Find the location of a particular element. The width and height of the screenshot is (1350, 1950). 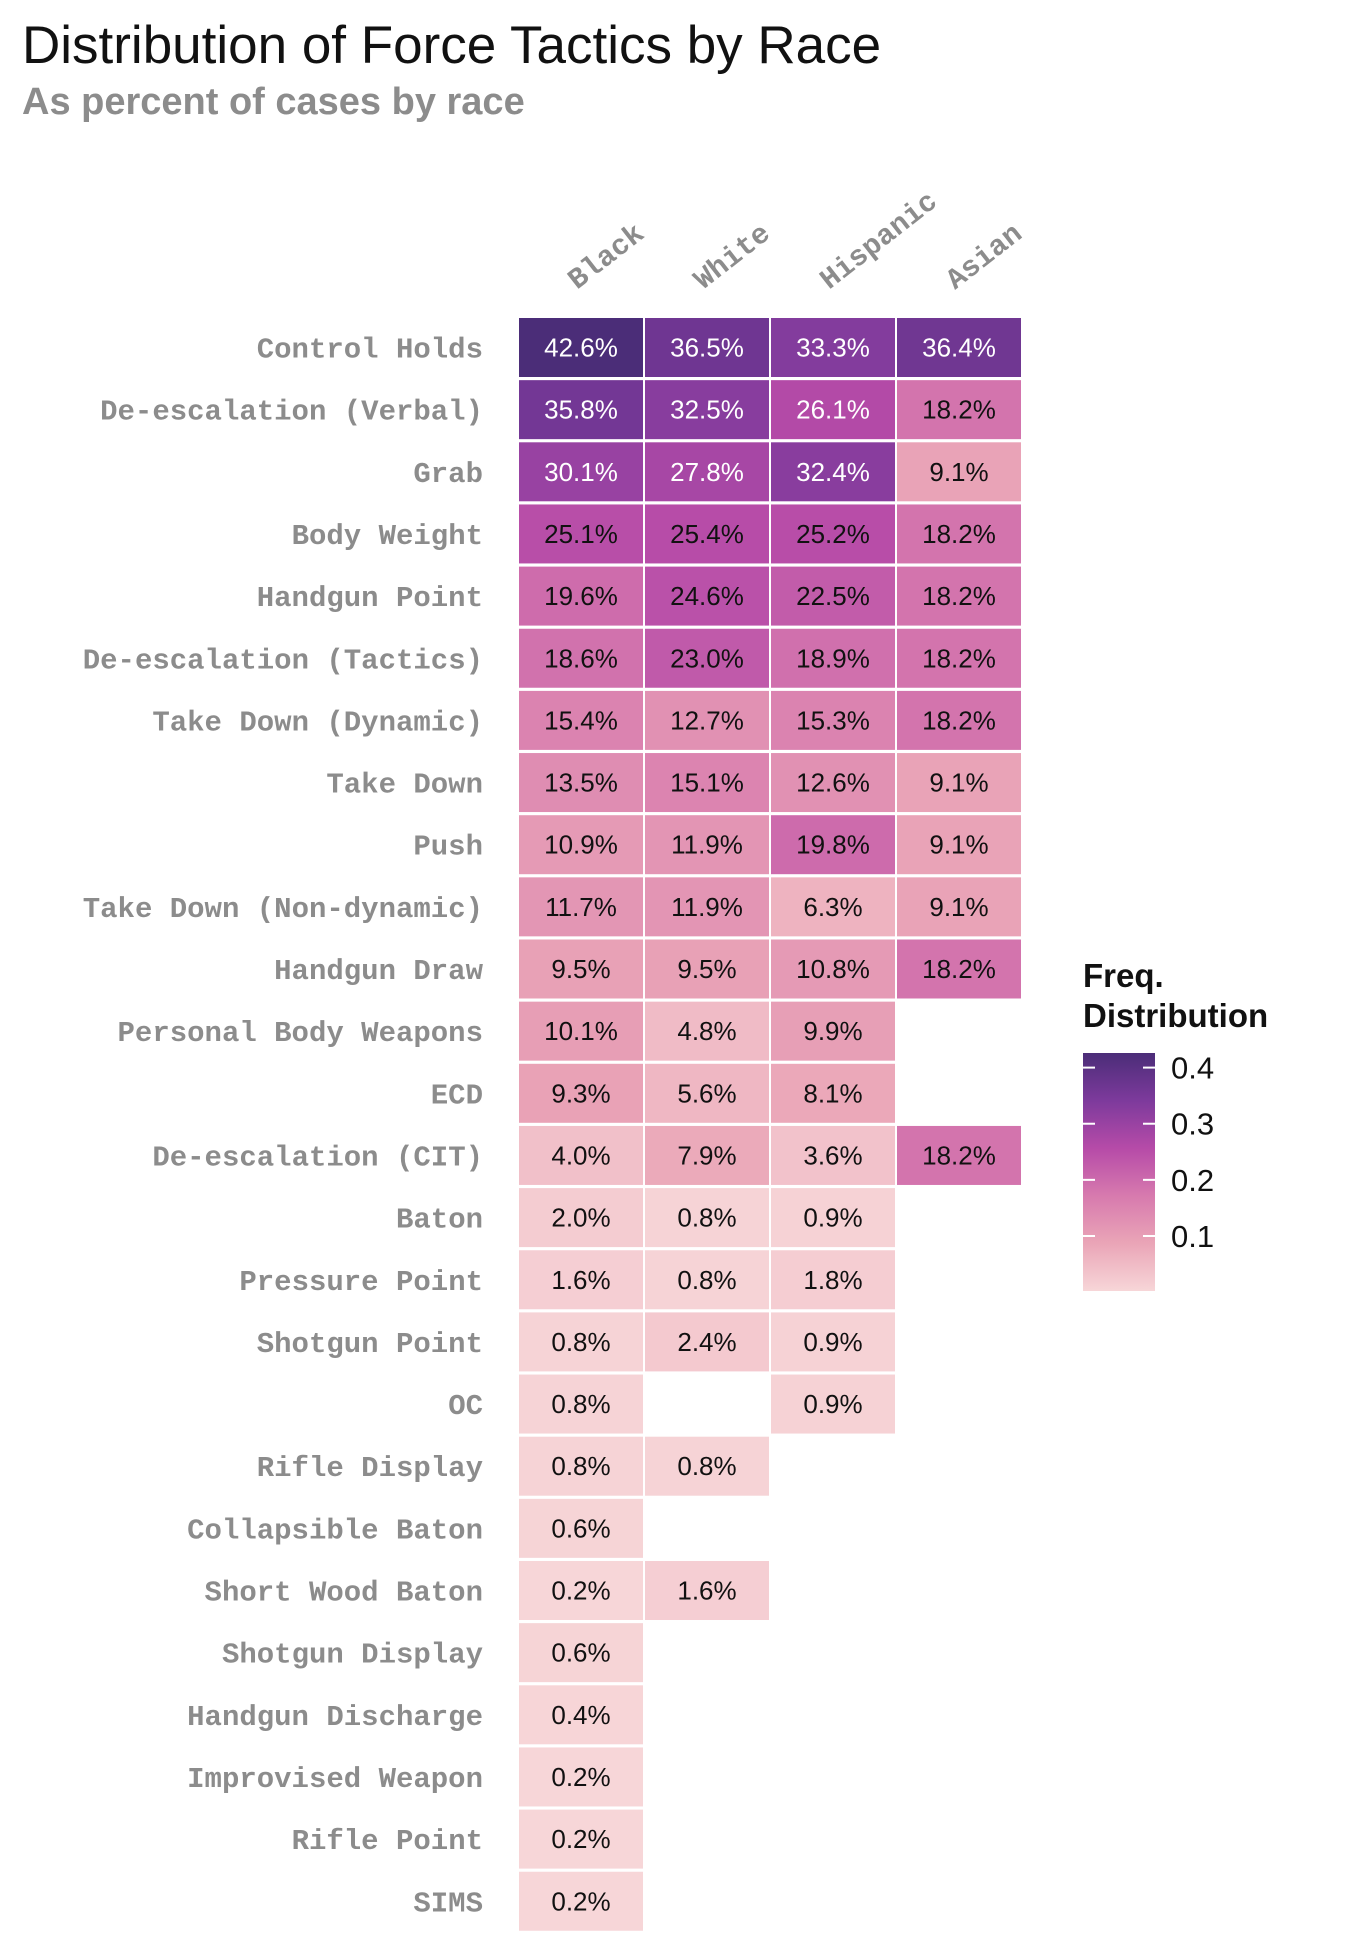

column-label-asian: Asian is located at coordinates (984, 258).